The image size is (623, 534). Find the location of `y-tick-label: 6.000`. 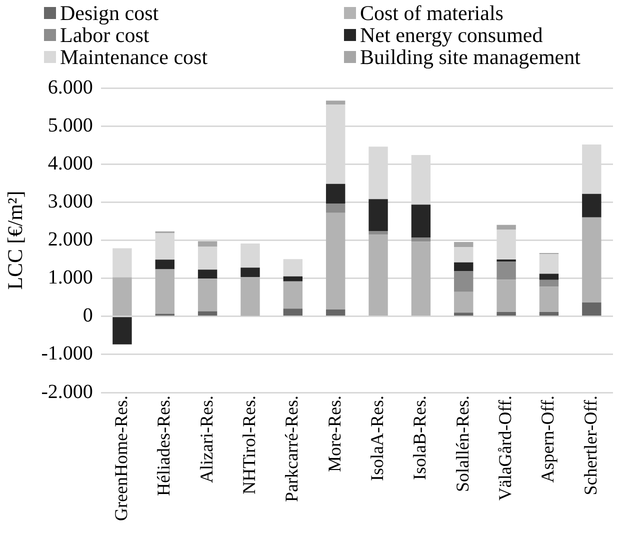

y-tick-label: 6.000 is located at coordinates (70, 87).